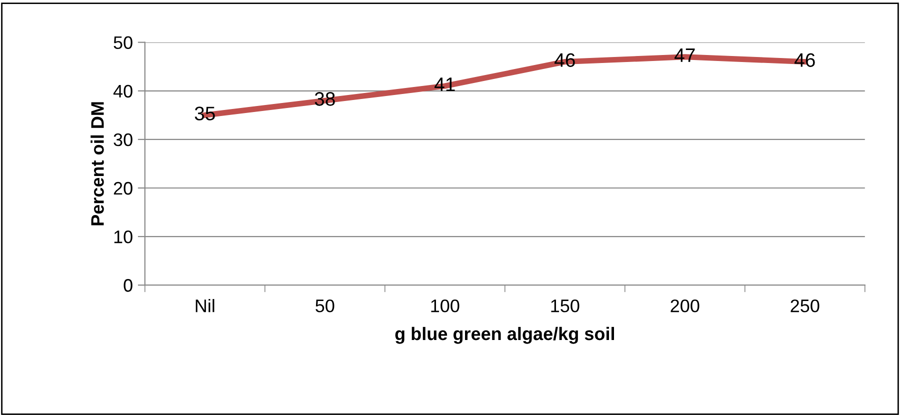 The width and height of the screenshot is (900, 415). What do you see at coordinates (123, 139) in the screenshot?
I see `y-tick-label: 30` at bounding box center [123, 139].